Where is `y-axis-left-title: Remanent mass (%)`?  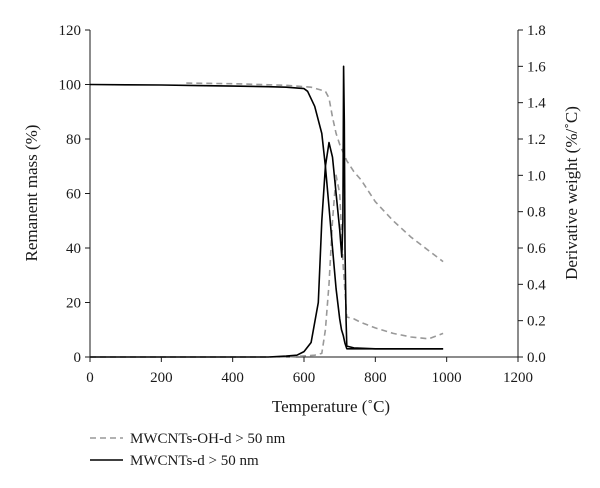 y-axis-left-title: Remanent mass (%) is located at coordinates (31, 193).